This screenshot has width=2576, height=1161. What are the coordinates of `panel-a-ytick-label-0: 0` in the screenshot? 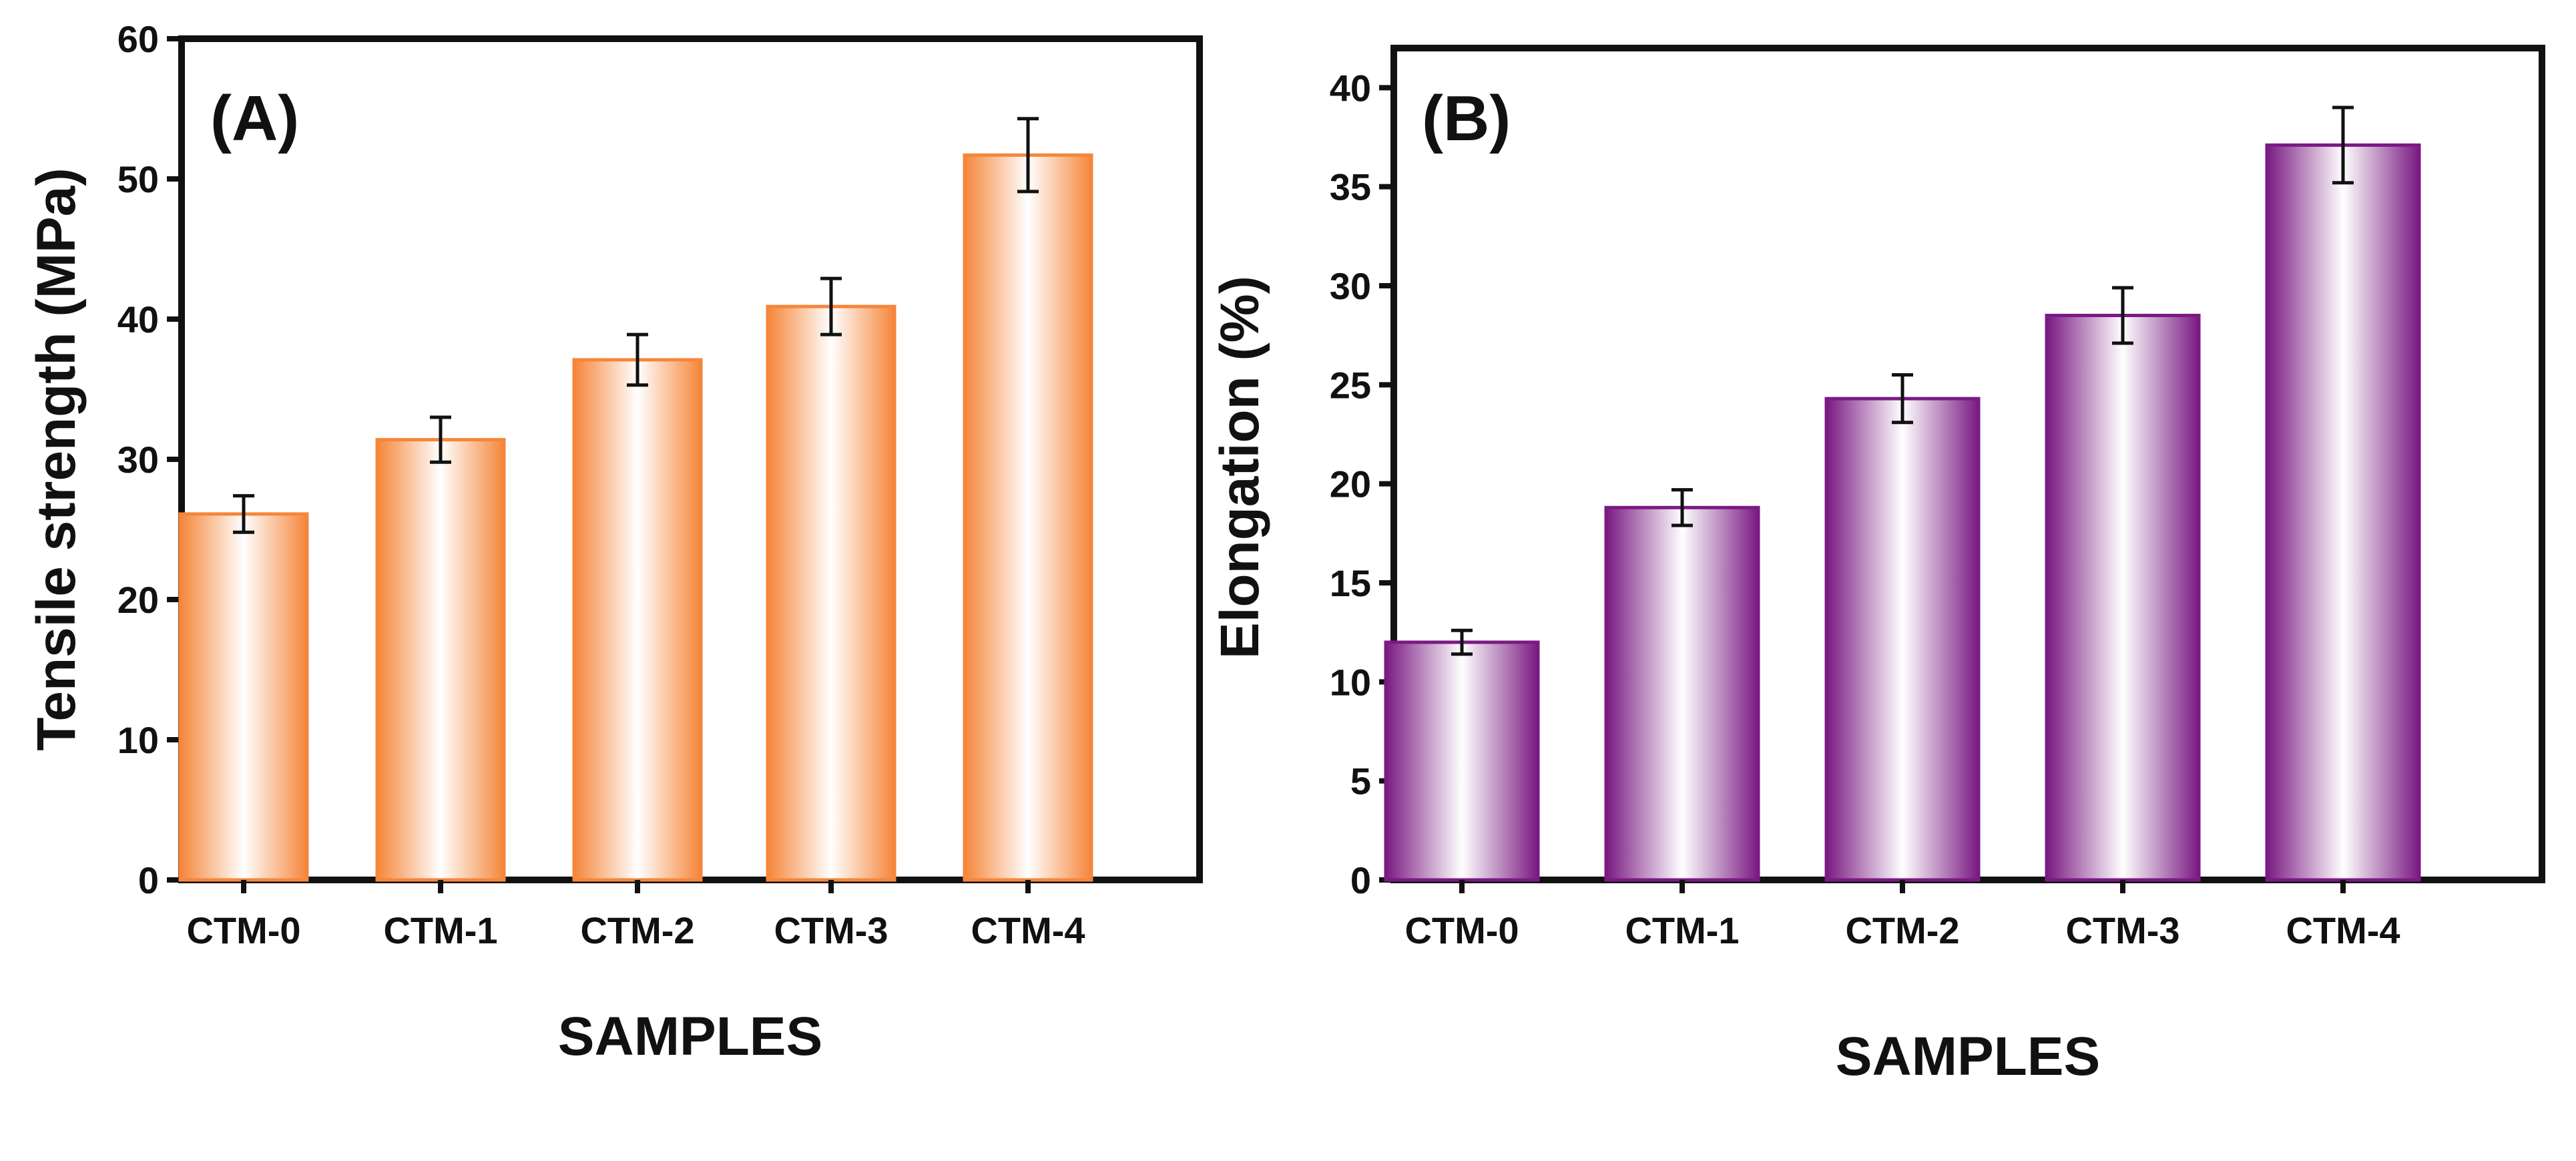 It's located at (148, 880).